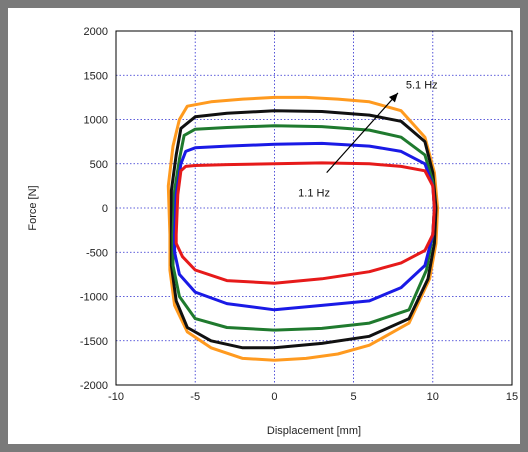  Describe the element at coordinates (195, 397) in the screenshot. I see `x-tick-label: -5` at that location.